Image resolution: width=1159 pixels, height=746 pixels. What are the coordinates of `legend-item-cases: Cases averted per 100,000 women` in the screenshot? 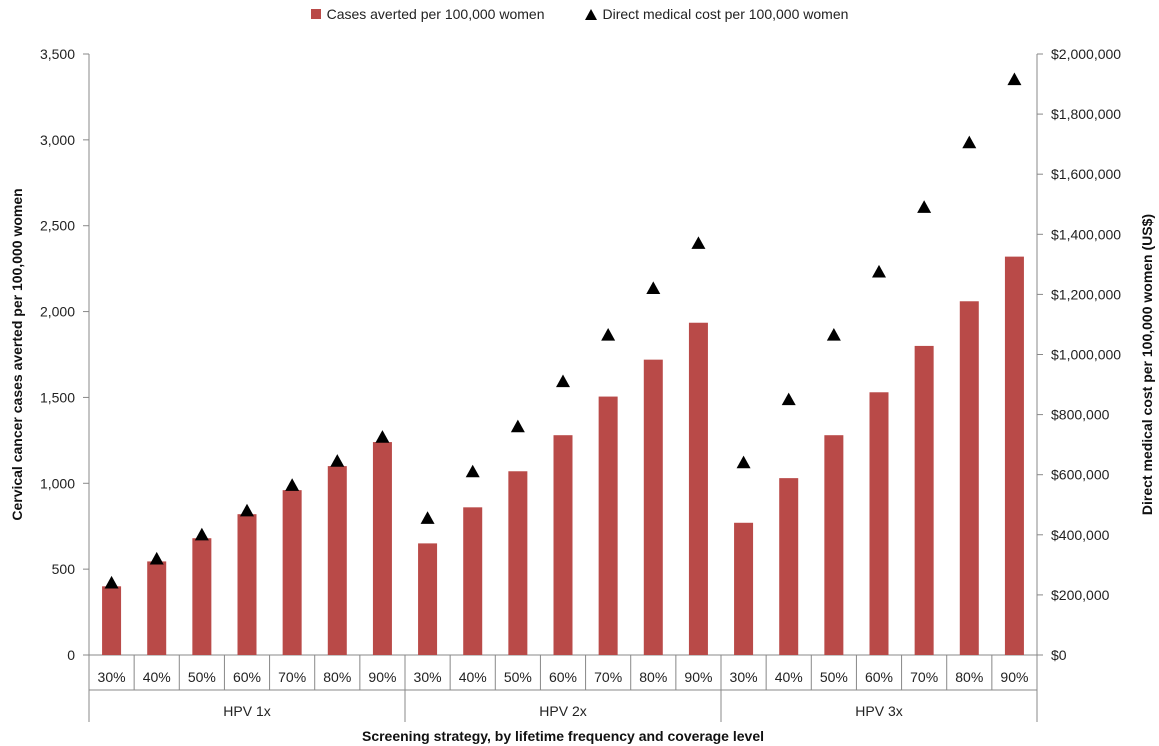 It's located at (427, 14).